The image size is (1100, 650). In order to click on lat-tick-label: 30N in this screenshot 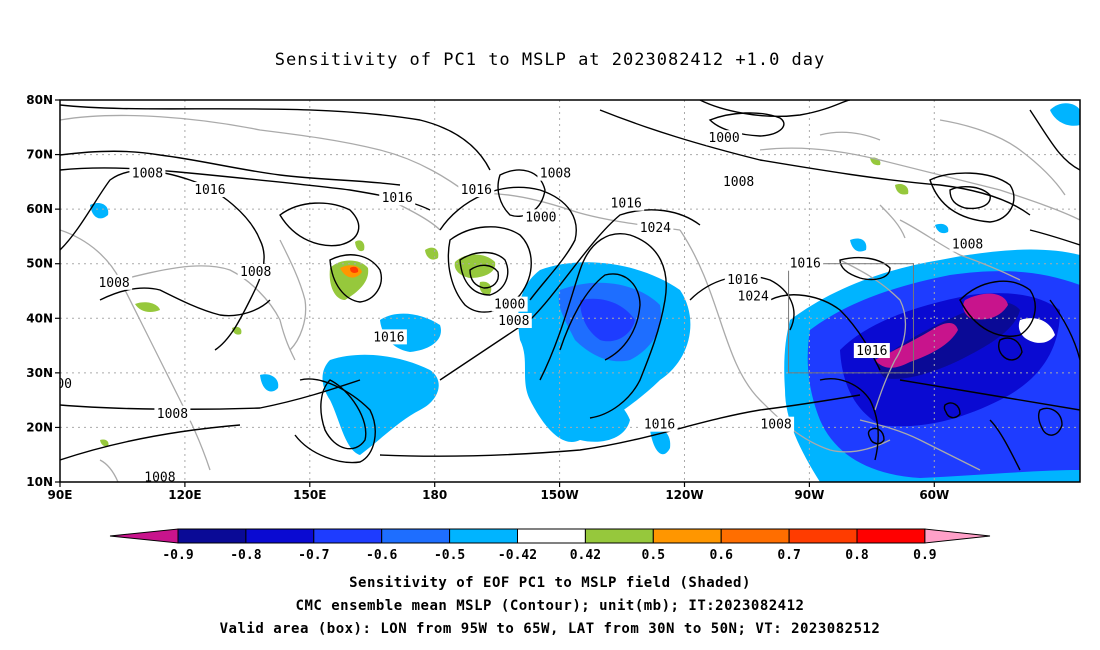, I will do `click(39, 373)`.